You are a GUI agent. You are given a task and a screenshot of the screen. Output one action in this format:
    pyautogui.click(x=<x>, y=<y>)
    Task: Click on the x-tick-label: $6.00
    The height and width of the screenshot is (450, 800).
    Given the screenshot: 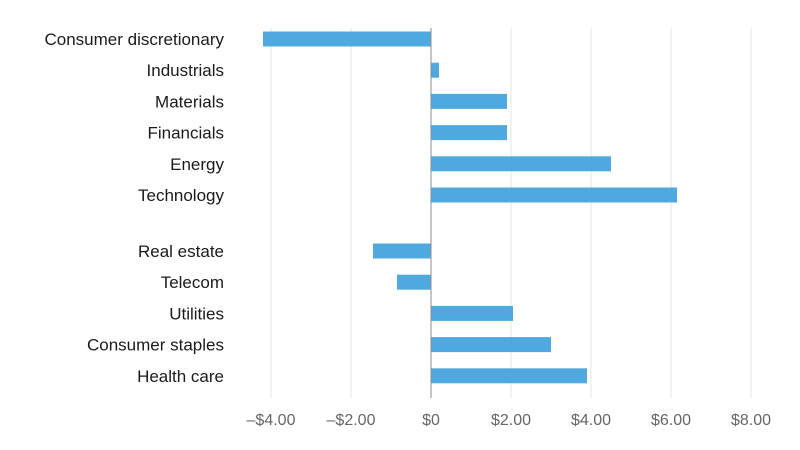 What is the action you would take?
    pyautogui.click(x=671, y=420)
    